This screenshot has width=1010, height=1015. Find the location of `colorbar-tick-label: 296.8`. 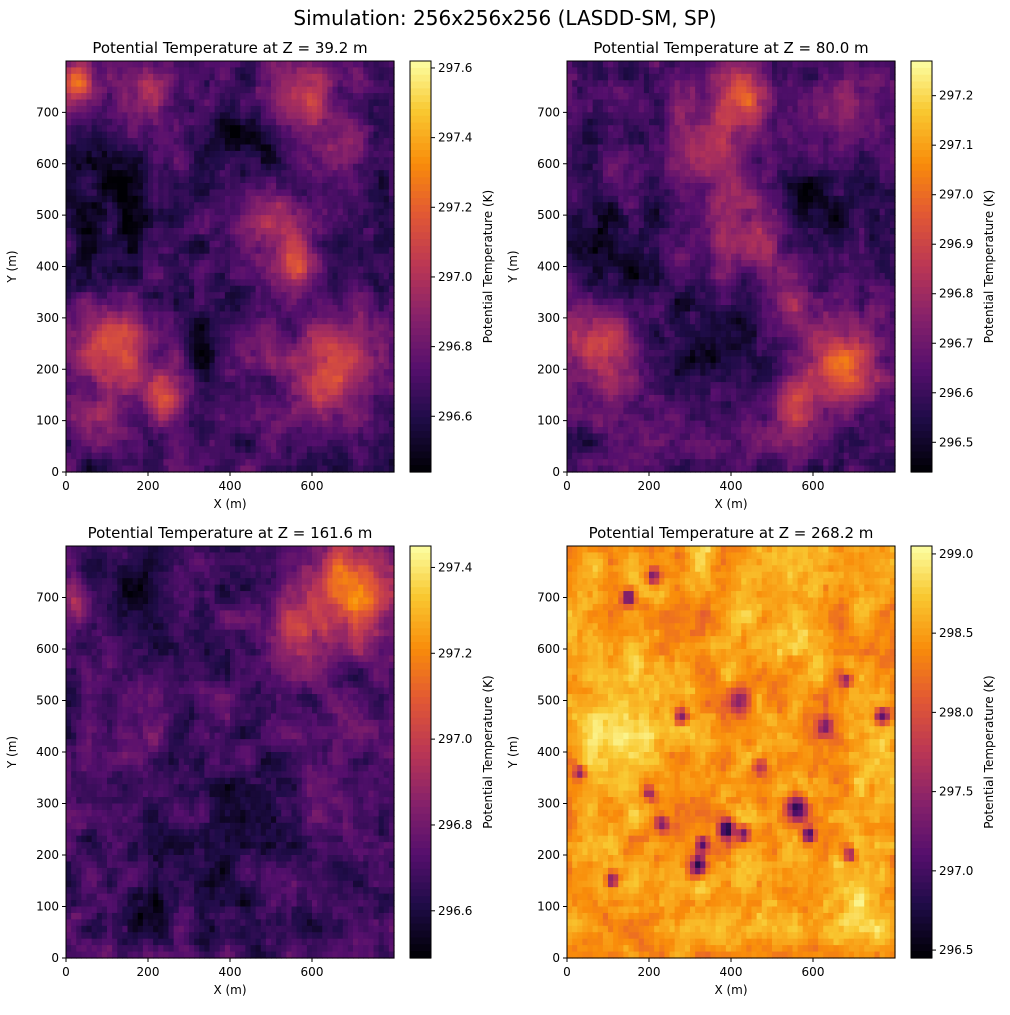

colorbar-tick-label: 296.8 is located at coordinates (455, 347).